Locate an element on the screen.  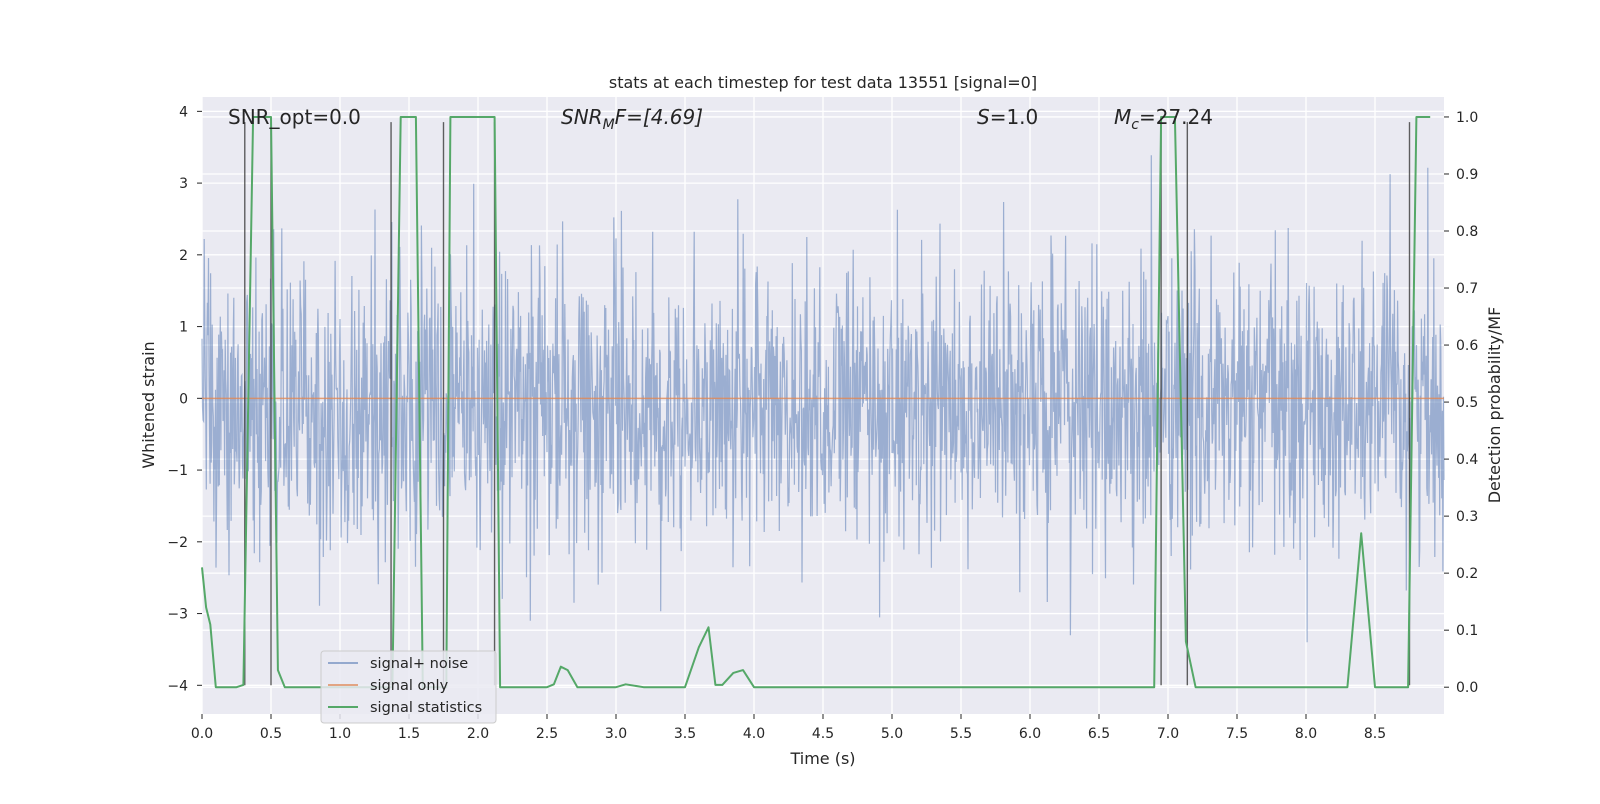
x-tick-label: 7.5 is located at coordinates (1237, 734).